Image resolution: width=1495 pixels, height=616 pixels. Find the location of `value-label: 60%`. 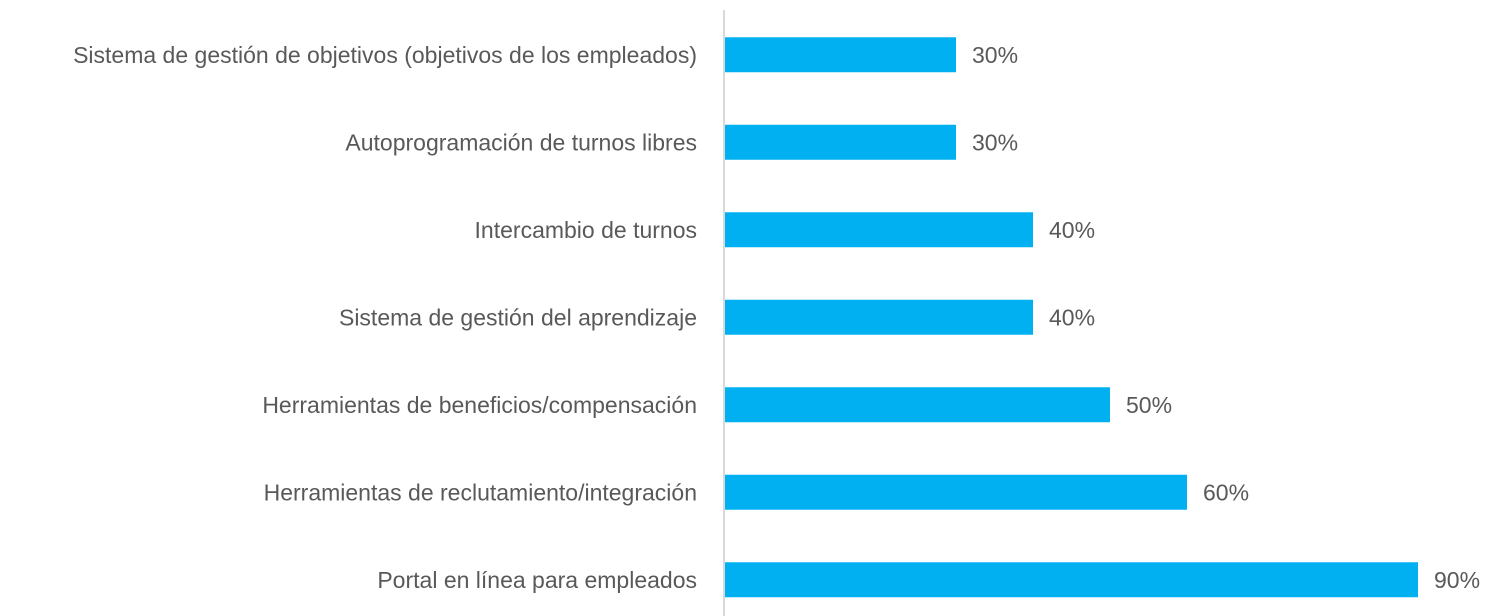

value-label: 60% is located at coordinates (1226, 492).